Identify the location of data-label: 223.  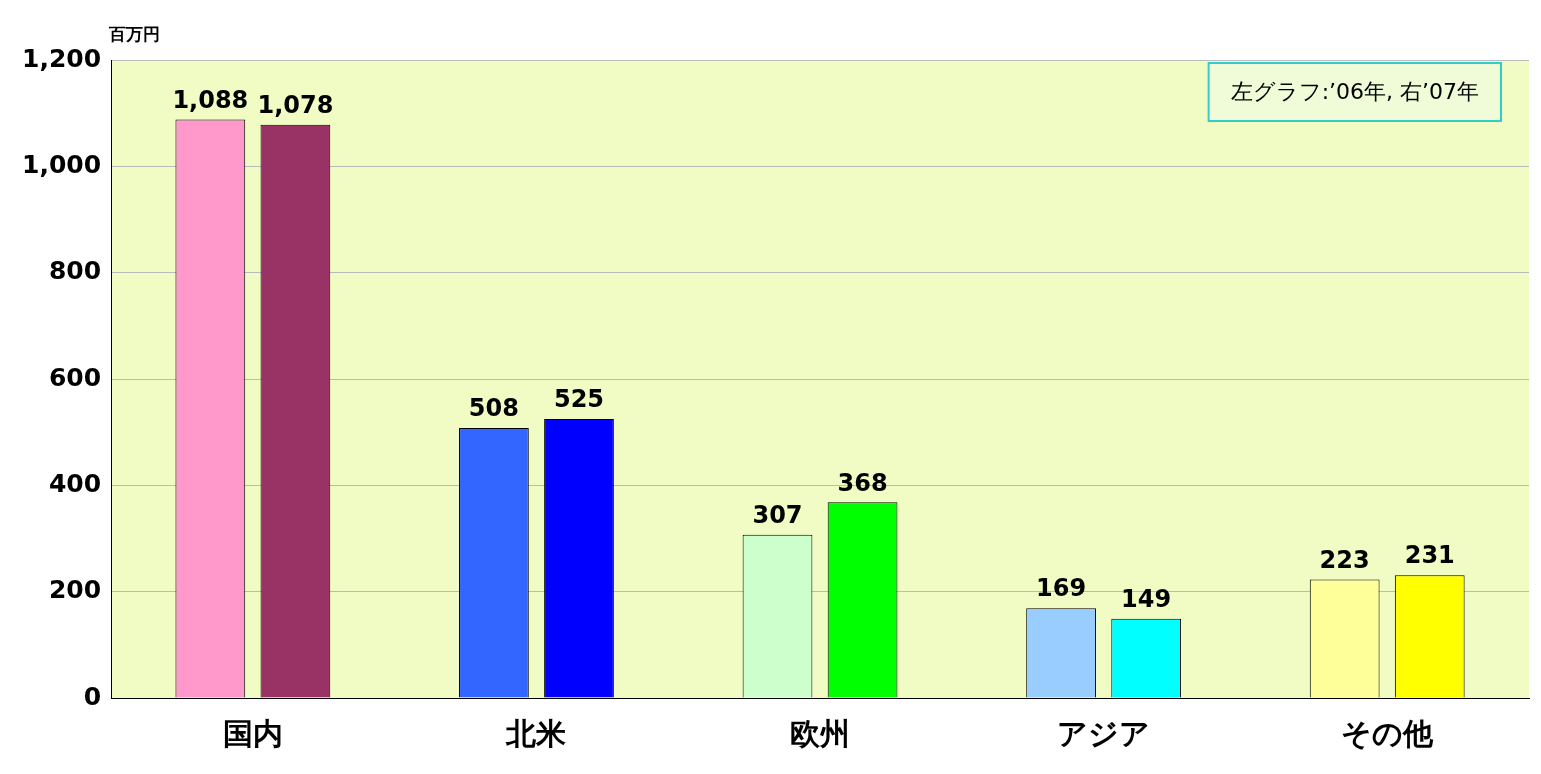
(1344, 559).